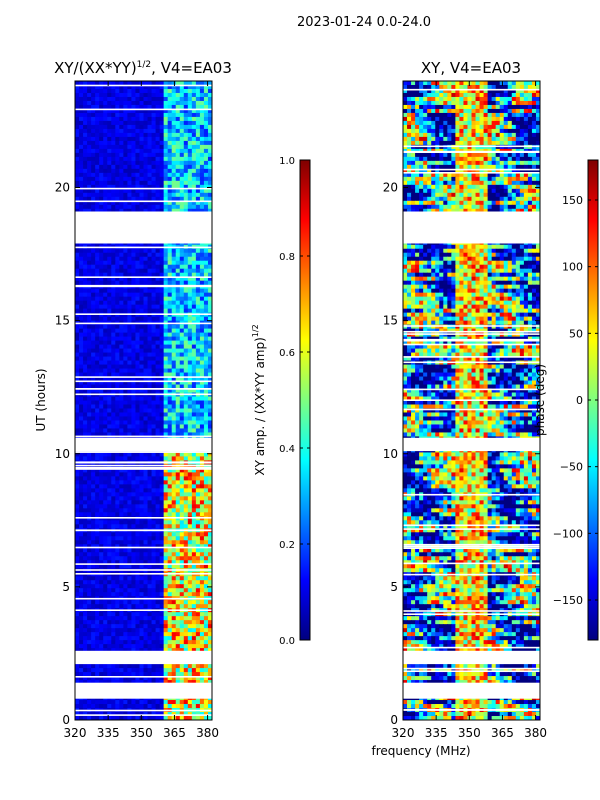 This screenshot has width=600, height=800. What do you see at coordinates (540, 400) in the screenshot?
I see `phase-colorbar-label: phase (deg)` at bounding box center [540, 400].